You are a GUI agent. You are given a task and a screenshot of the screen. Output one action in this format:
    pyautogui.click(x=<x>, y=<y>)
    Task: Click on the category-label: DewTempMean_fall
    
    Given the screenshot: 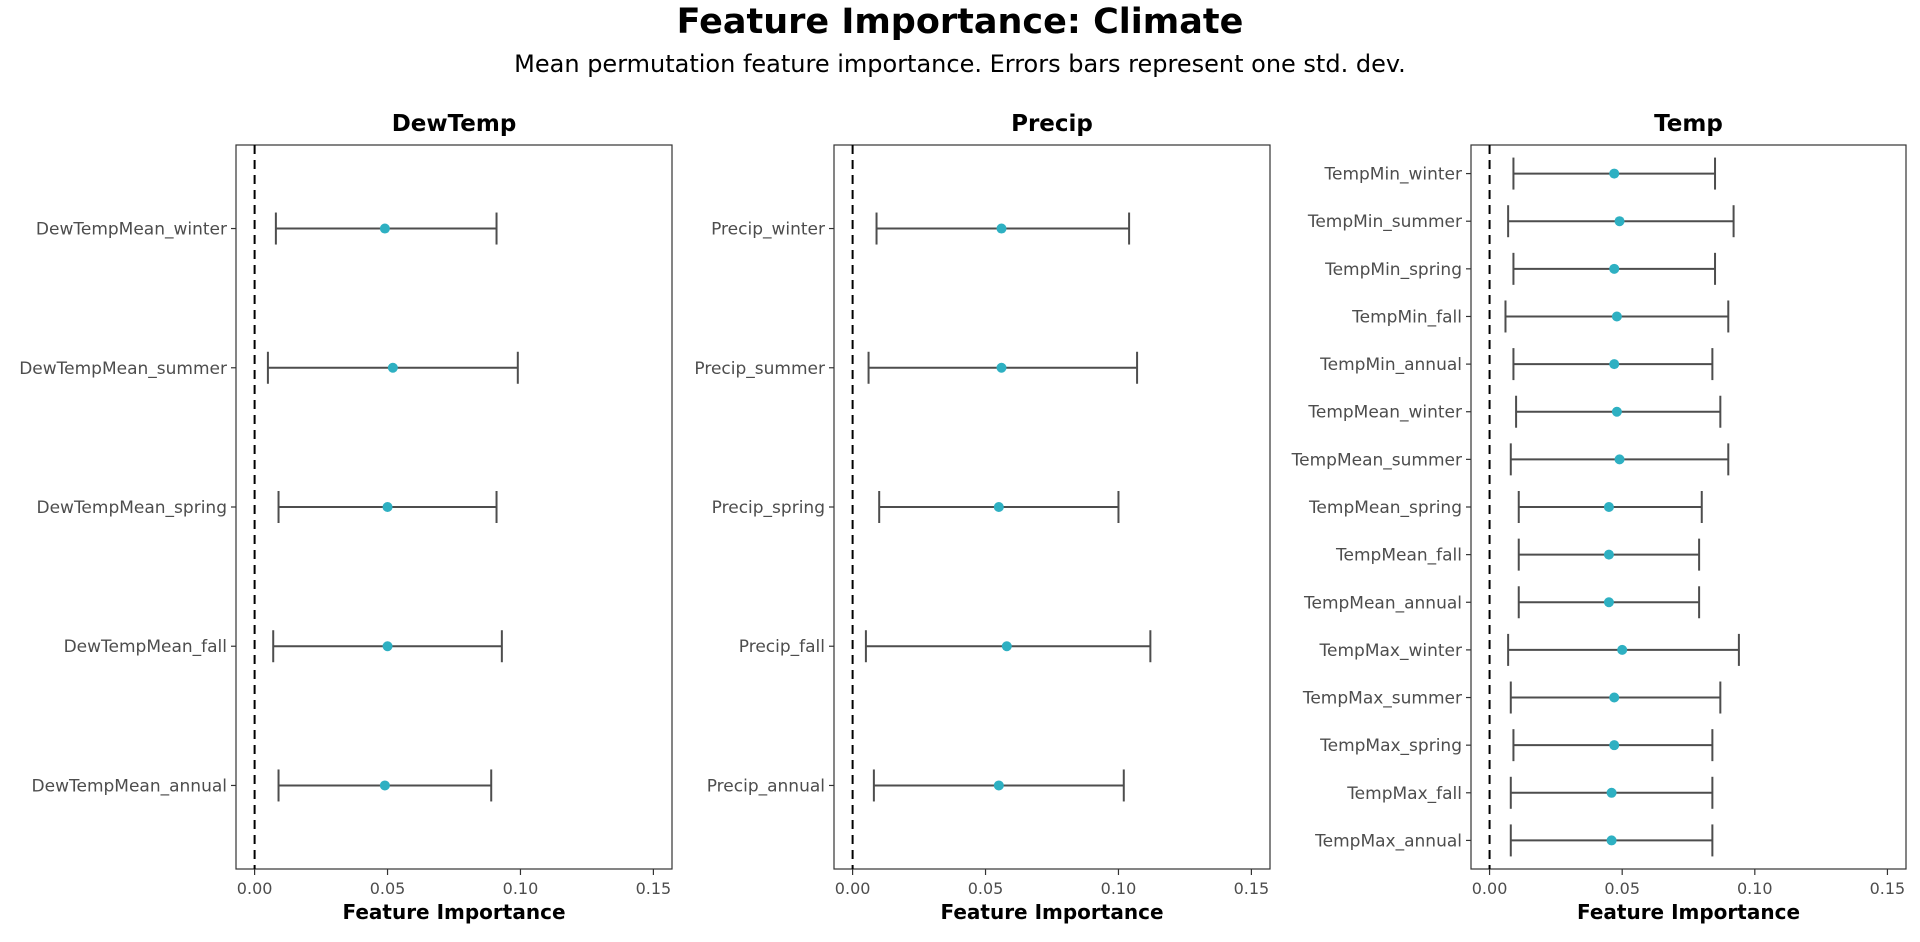 What is the action you would take?
    pyautogui.click(x=145, y=647)
    